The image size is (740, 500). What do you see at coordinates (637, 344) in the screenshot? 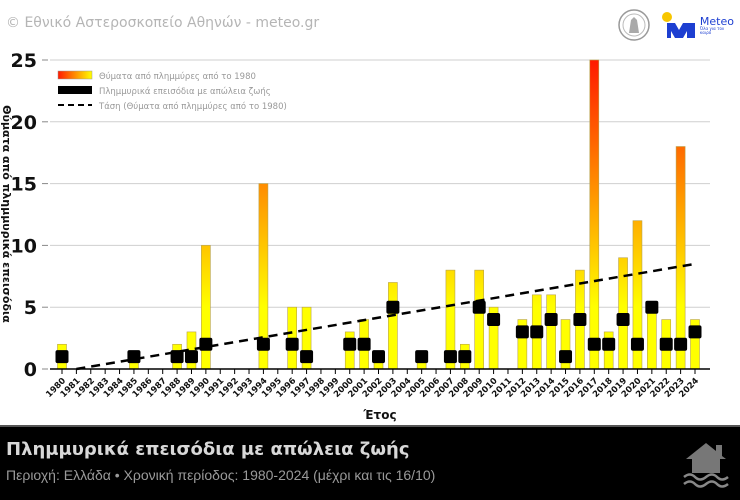
I see `marker-2020` at bounding box center [637, 344].